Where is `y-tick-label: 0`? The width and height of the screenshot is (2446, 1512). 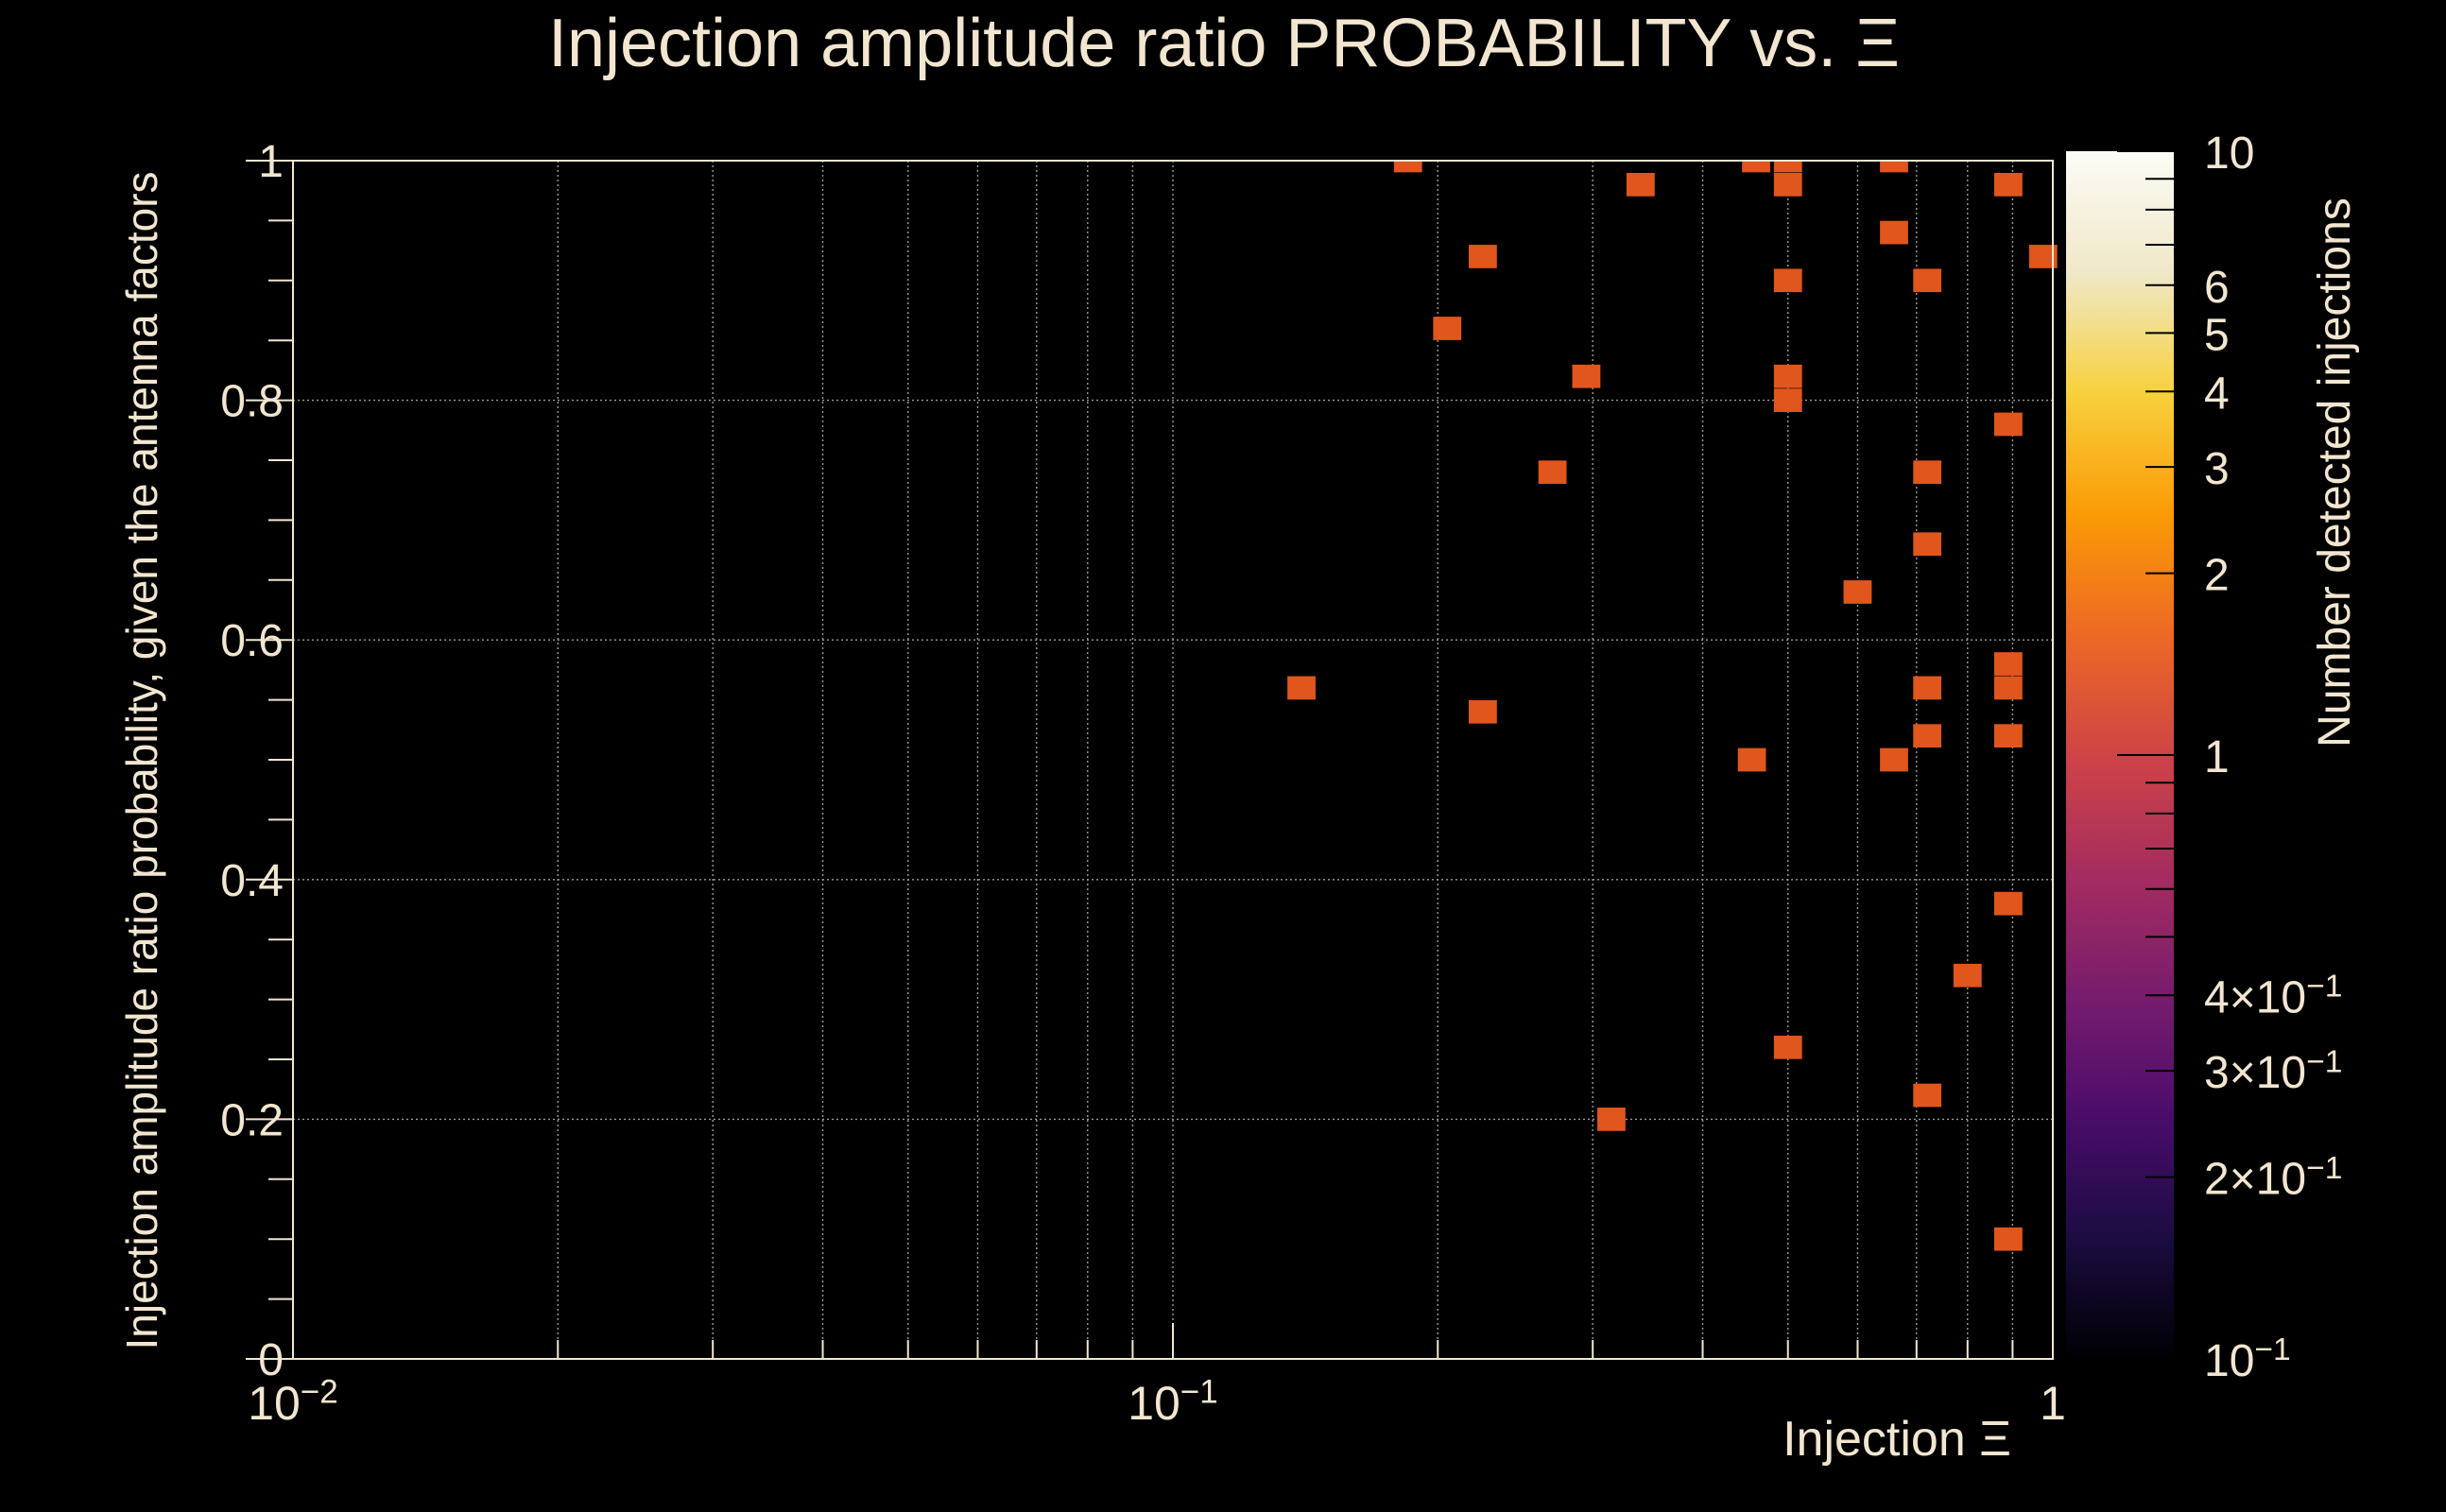 y-tick-label: 0 is located at coordinates (271, 1360).